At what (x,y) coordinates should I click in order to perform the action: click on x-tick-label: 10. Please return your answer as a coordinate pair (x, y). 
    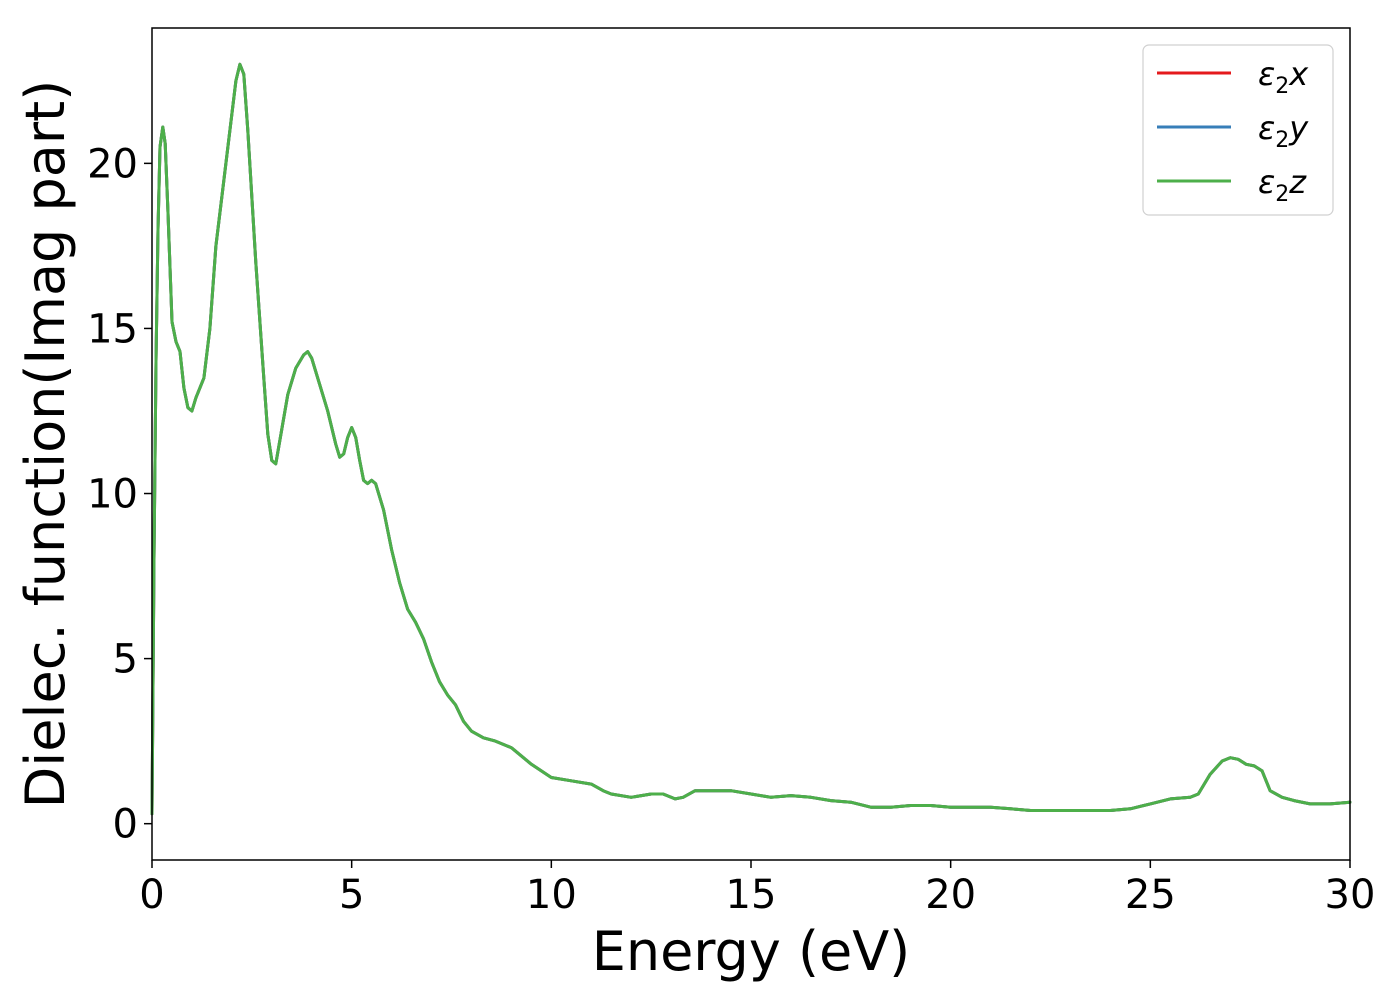
    Looking at the image, I should click on (551, 895).